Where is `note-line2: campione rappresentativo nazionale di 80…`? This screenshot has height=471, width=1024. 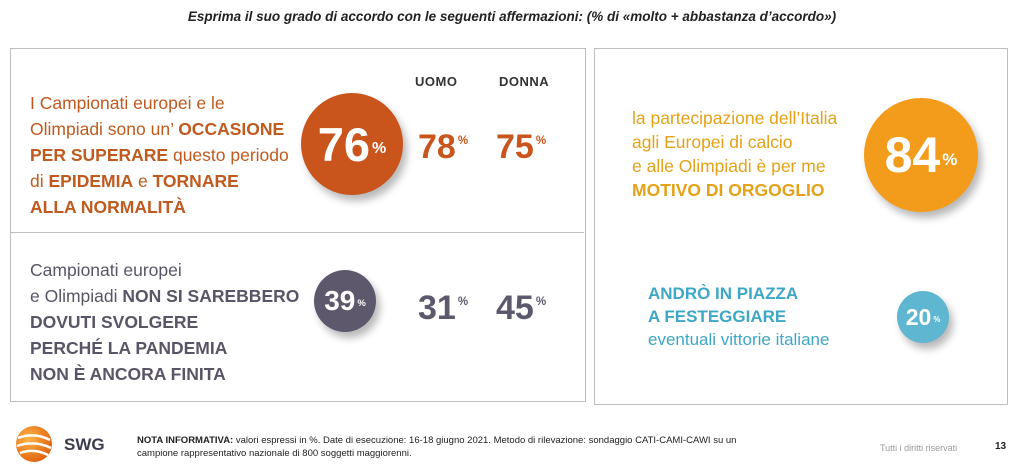
note-line2: campione rappresentativo nazionale di 80… is located at coordinates (274, 453).